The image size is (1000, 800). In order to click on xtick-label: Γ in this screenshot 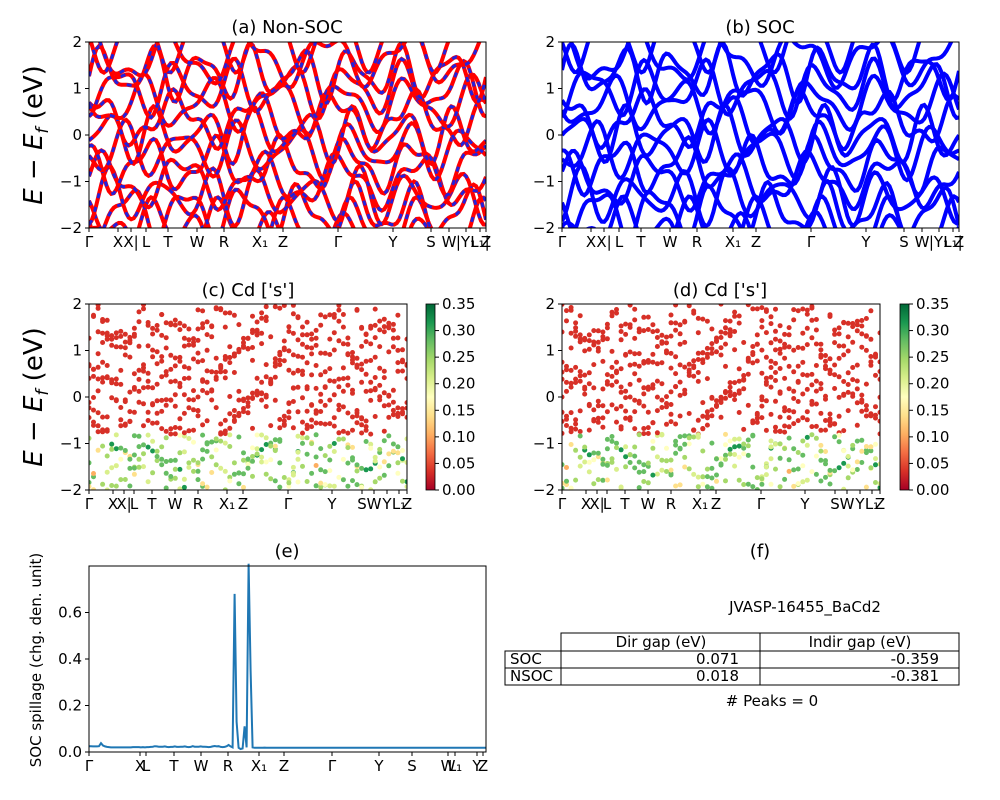, I will do `click(338, 242)`.